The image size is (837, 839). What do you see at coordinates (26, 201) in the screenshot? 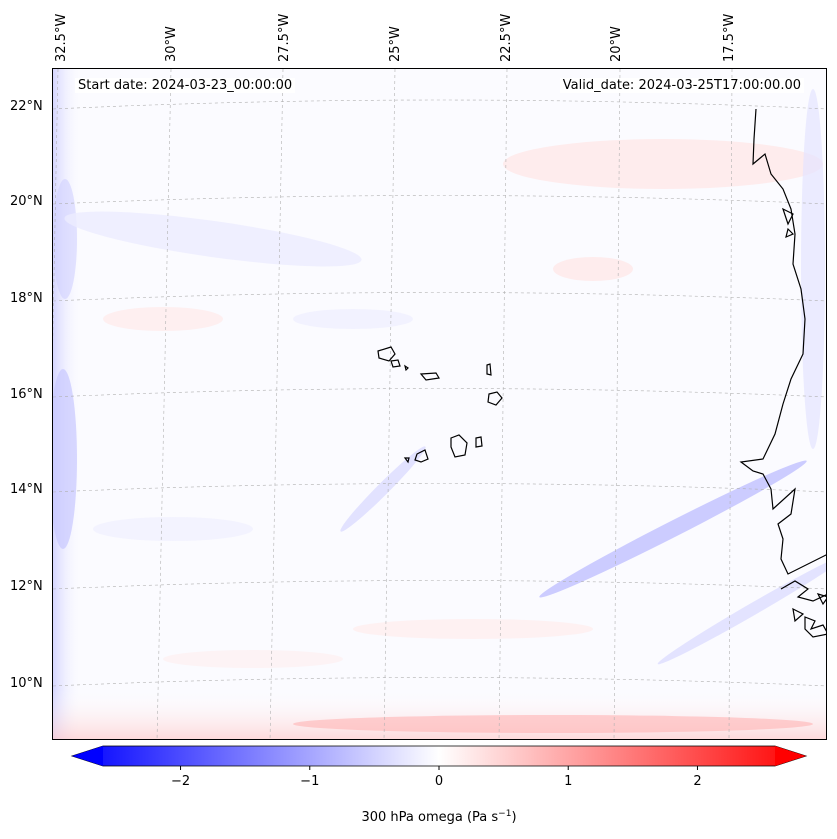
I see `lat-tick-label: 20°N` at bounding box center [26, 201].